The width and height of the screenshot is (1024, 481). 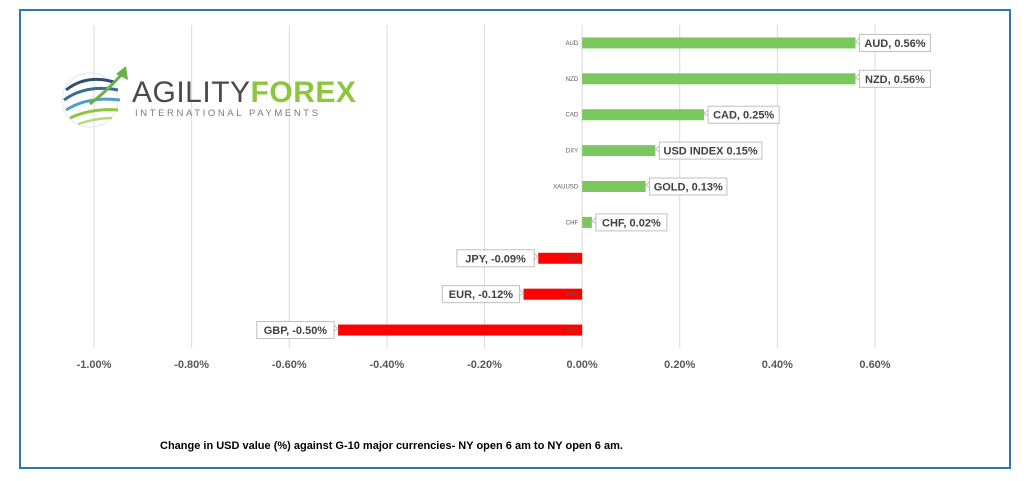 I want to click on x-tick-label: 0.20%, so click(x=679, y=365).